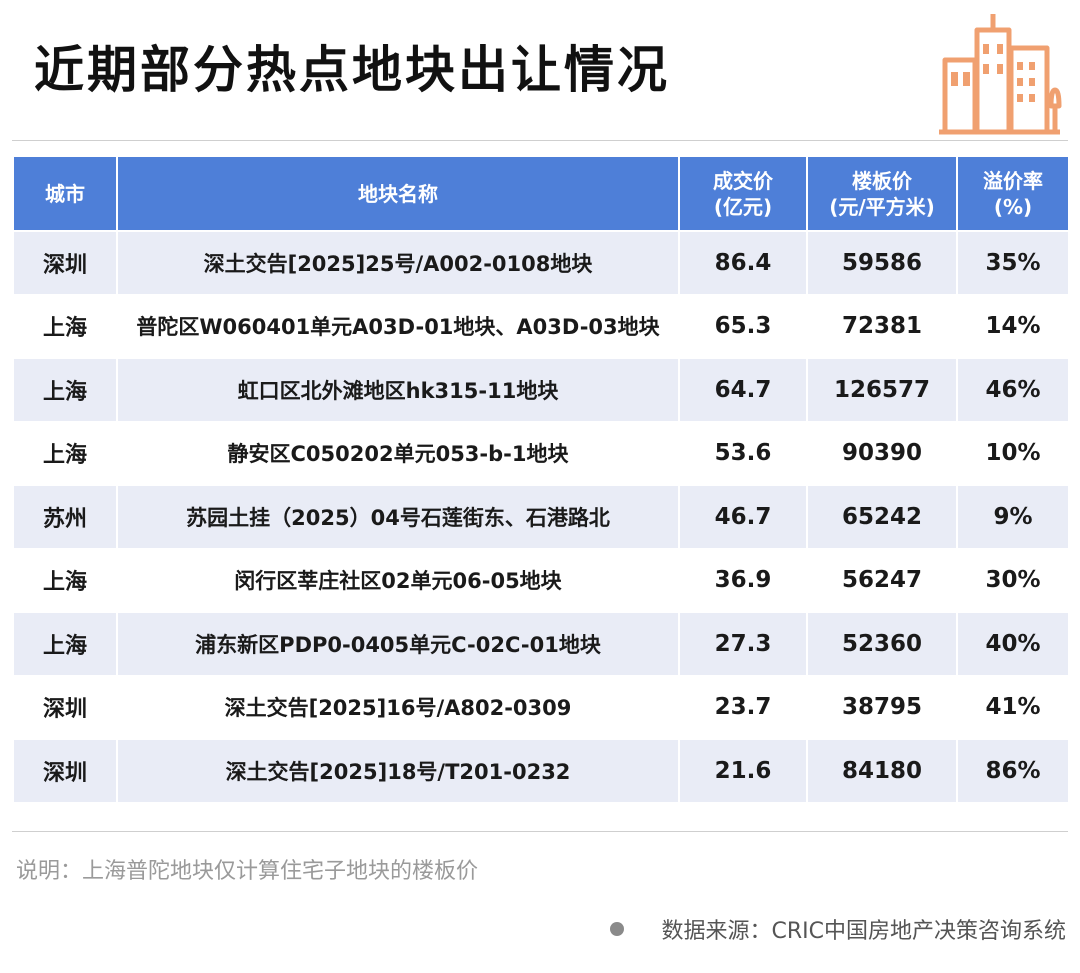 This screenshot has width=1080, height=973. Describe the element at coordinates (882, 390) in the screenshot. I see `cell-floor-price: 126577` at that location.